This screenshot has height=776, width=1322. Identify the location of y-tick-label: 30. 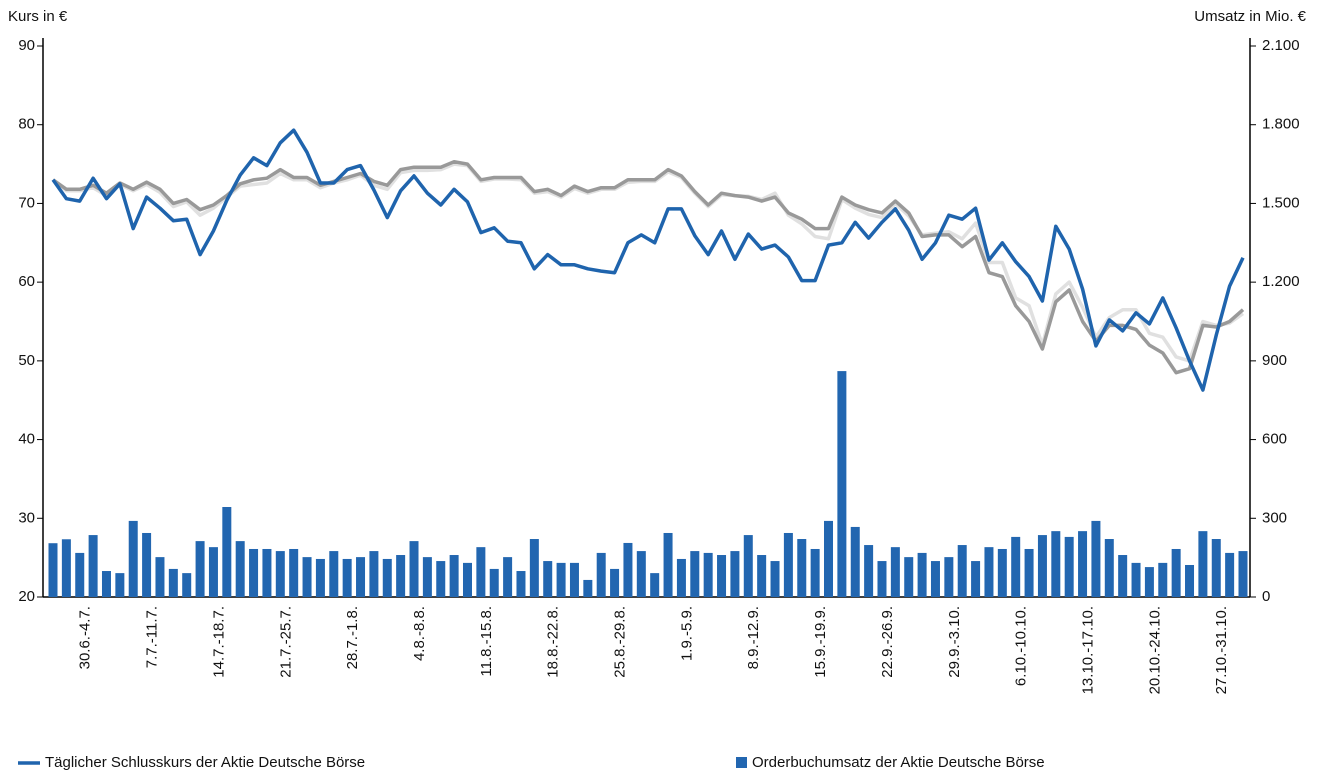
(26, 517).